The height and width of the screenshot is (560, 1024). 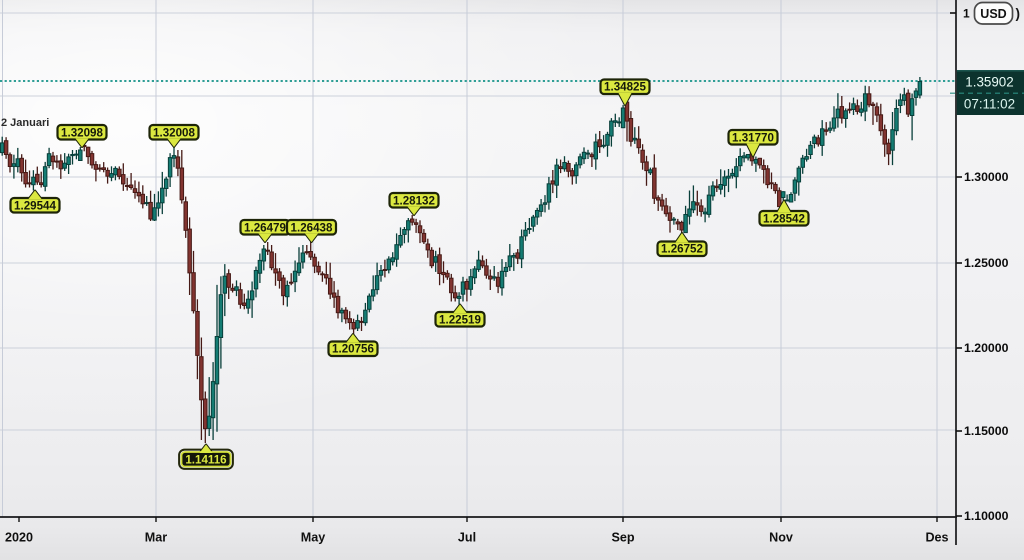 I want to click on svg-text: 1.32098, so click(x=82, y=132).